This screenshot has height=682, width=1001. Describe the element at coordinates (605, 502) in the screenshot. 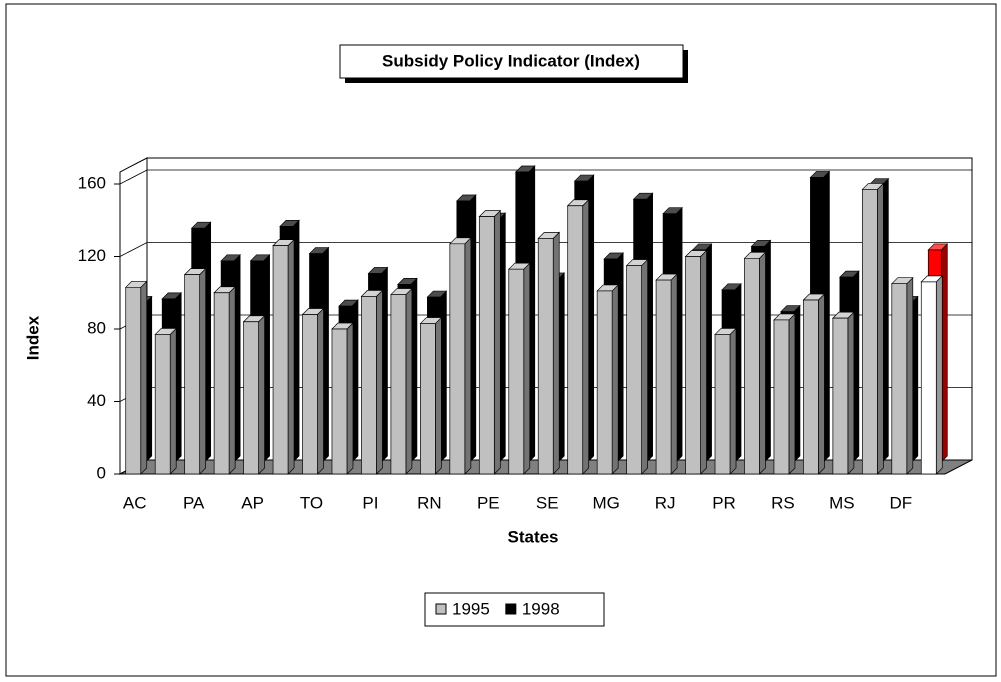

I see `x-tick-label: MG` at that location.